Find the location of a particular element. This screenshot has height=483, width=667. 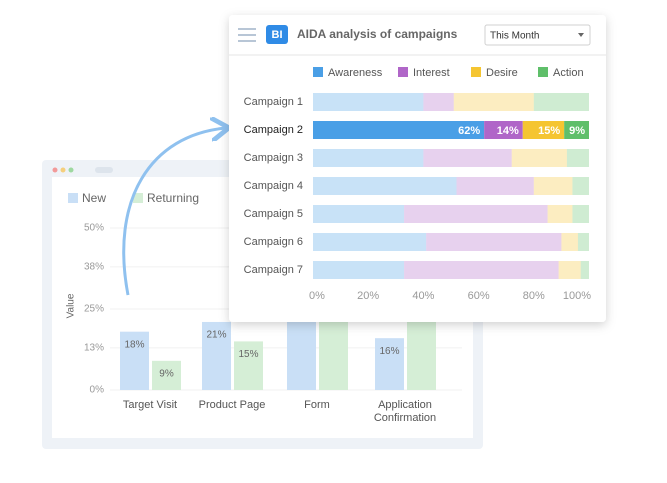

legend-label: Desire is located at coordinates (502, 73).